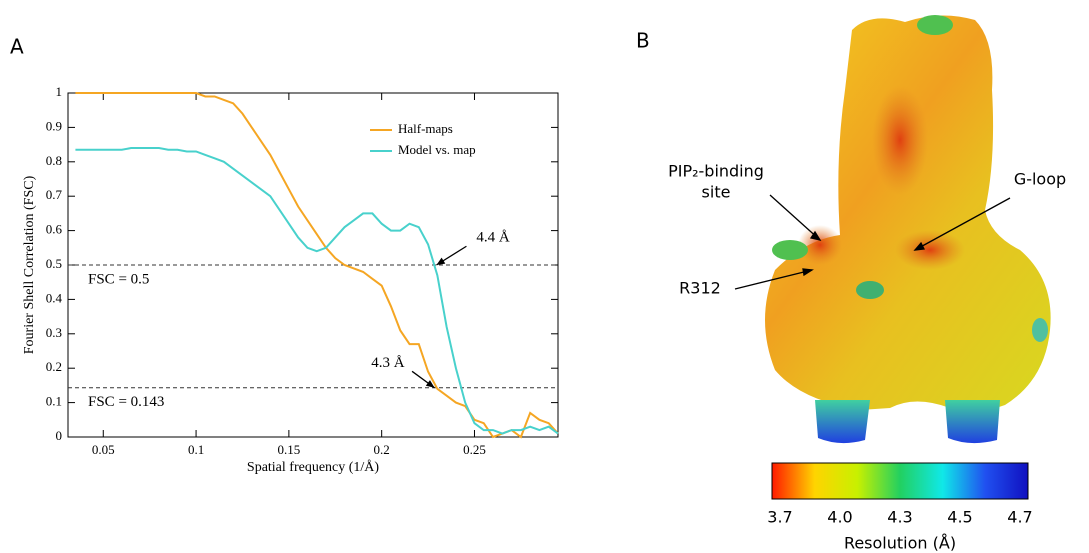 This screenshot has width=1089, height=553. I want to click on x-tick-label: 0.2, so click(382, 449).